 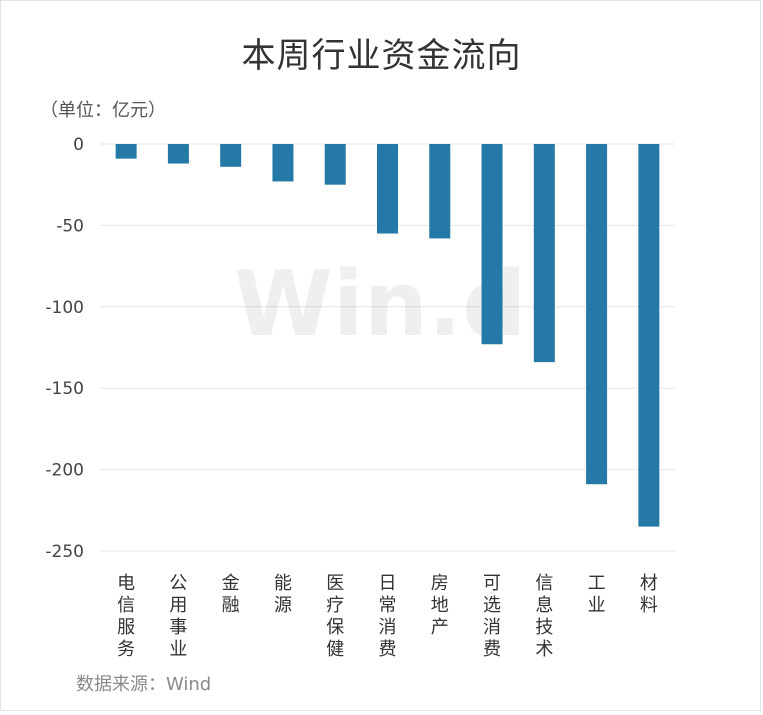 What do you see at coordinates (388, 616) in the screenshot?
I see `x-tick-label: 日常消费` at bounding box center [388, 616].